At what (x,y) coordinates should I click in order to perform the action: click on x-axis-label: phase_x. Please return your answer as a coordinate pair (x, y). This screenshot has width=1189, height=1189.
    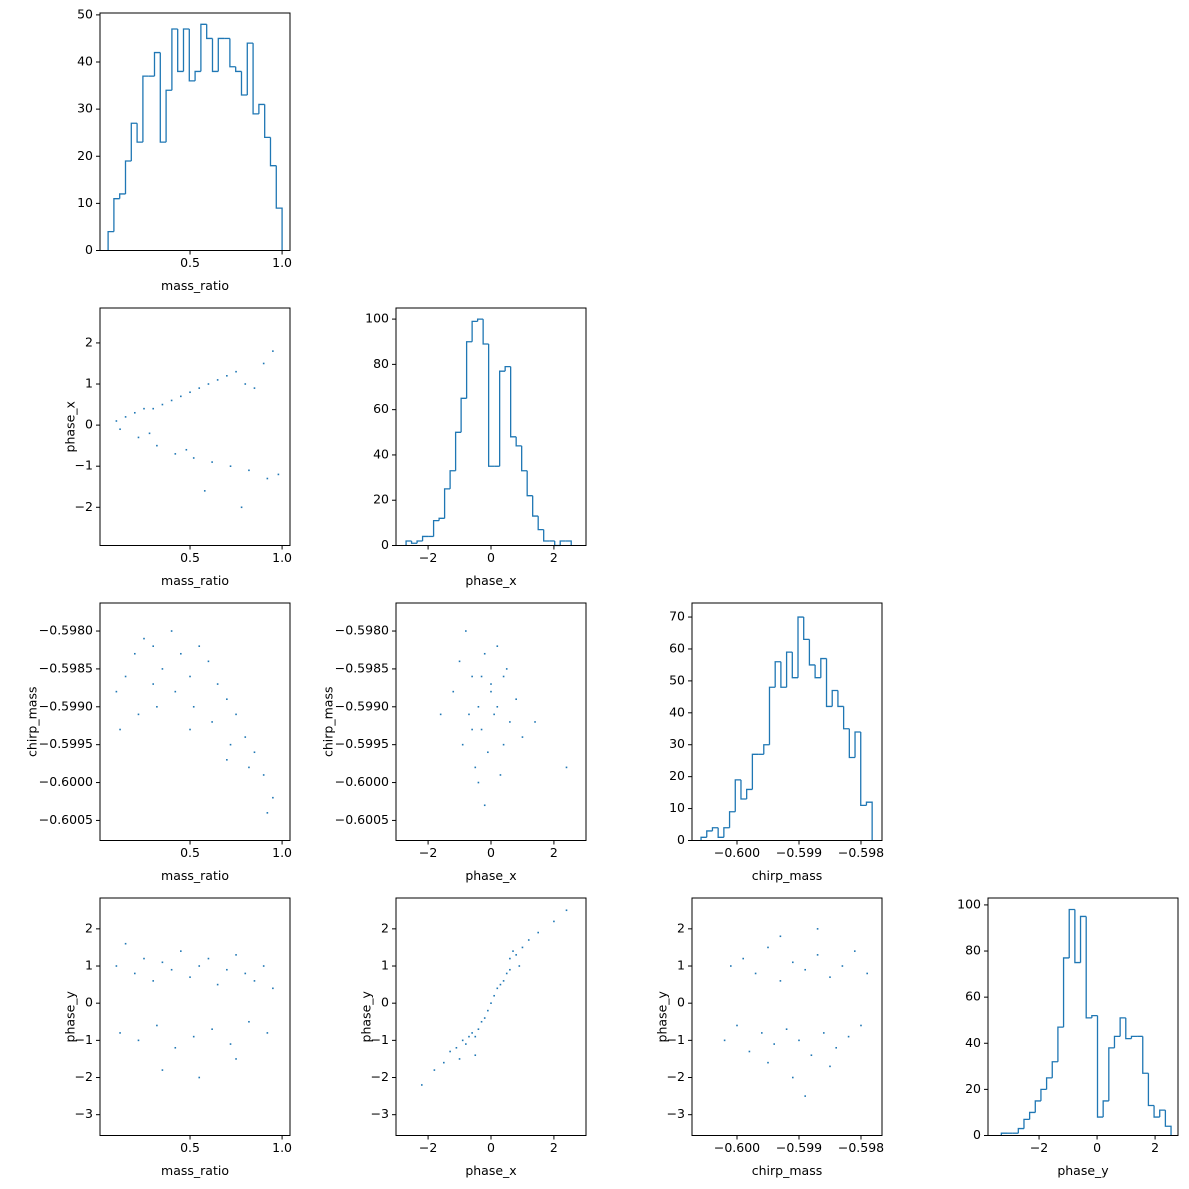
    Looking at the image, I should click on (490, 1170).